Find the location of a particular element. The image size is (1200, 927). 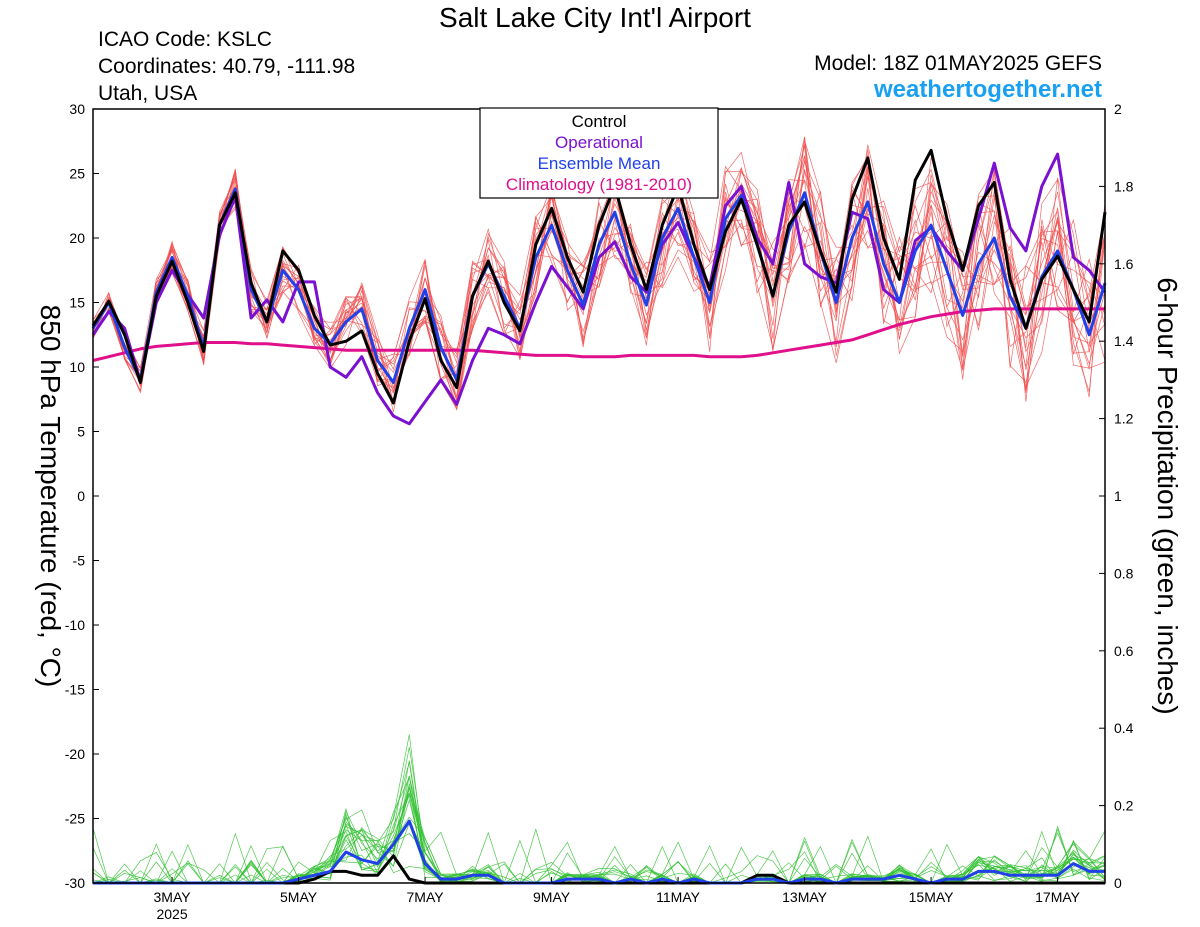

right-tick-label: 1.2 is located at coordinates (1124, 419).